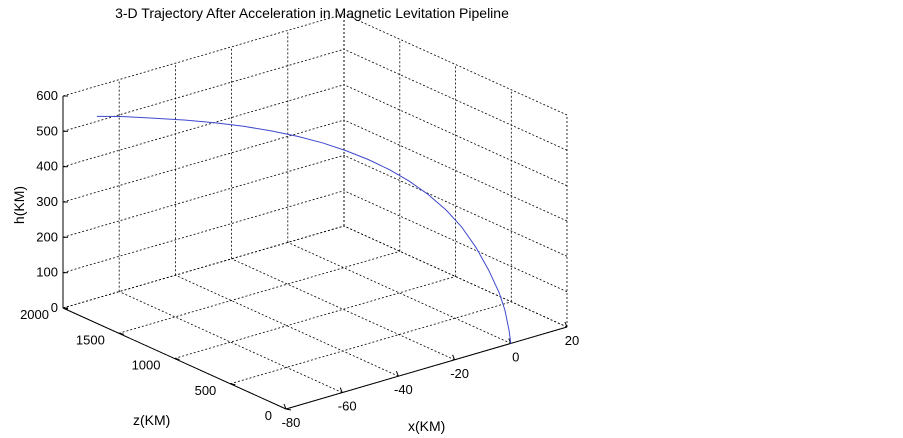  I want to click on x-axis-line, so click(426, 368).